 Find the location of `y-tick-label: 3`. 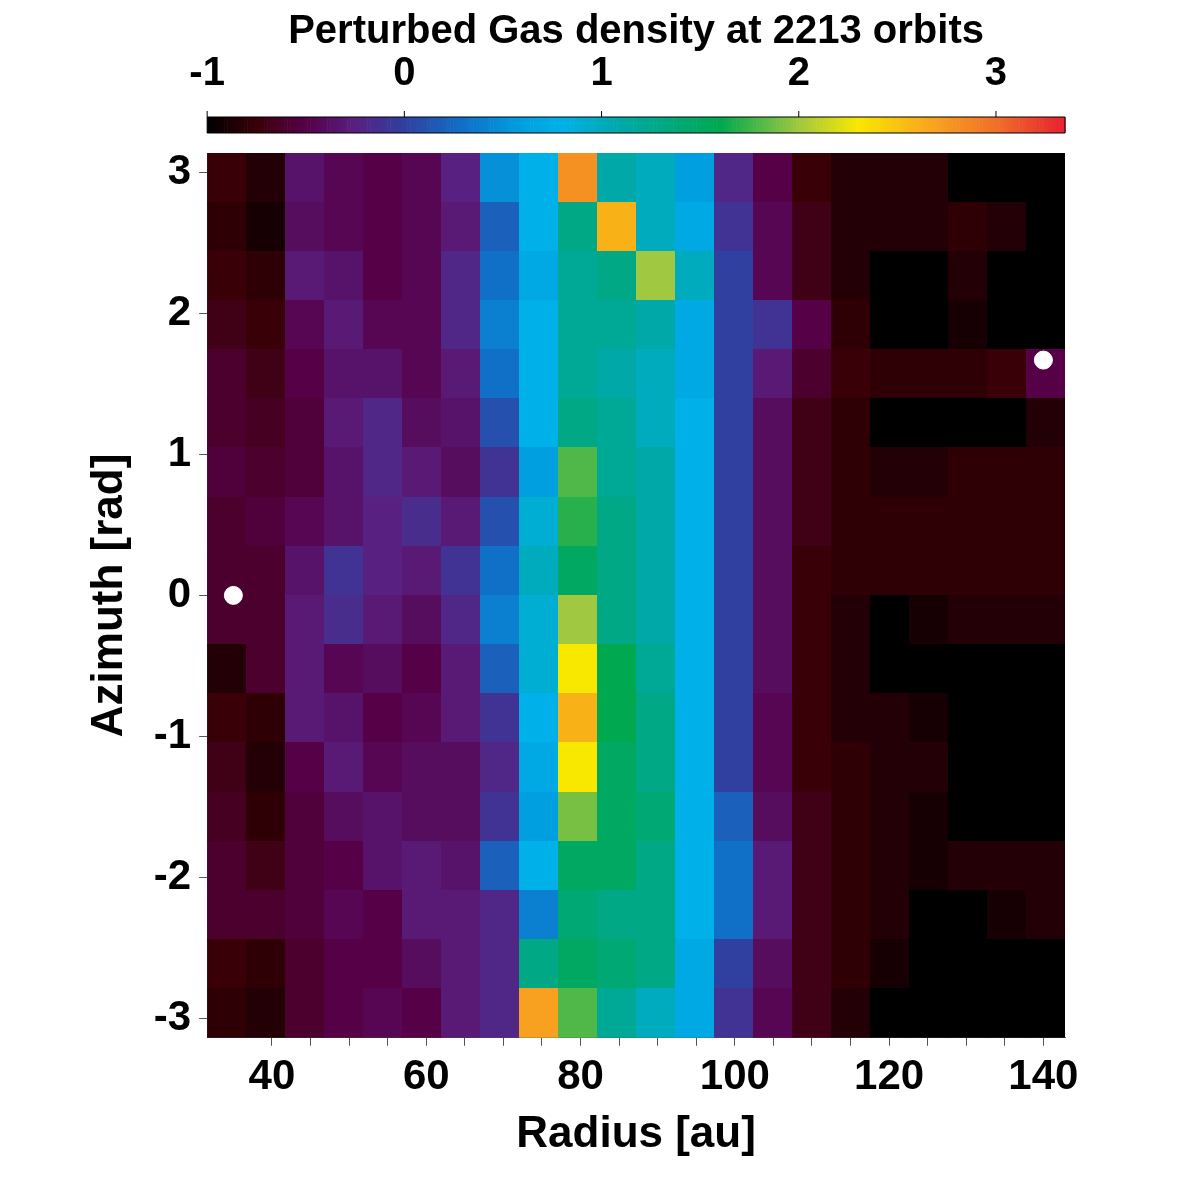

y-tick-label: 3 is located at coordinates (179, 170).